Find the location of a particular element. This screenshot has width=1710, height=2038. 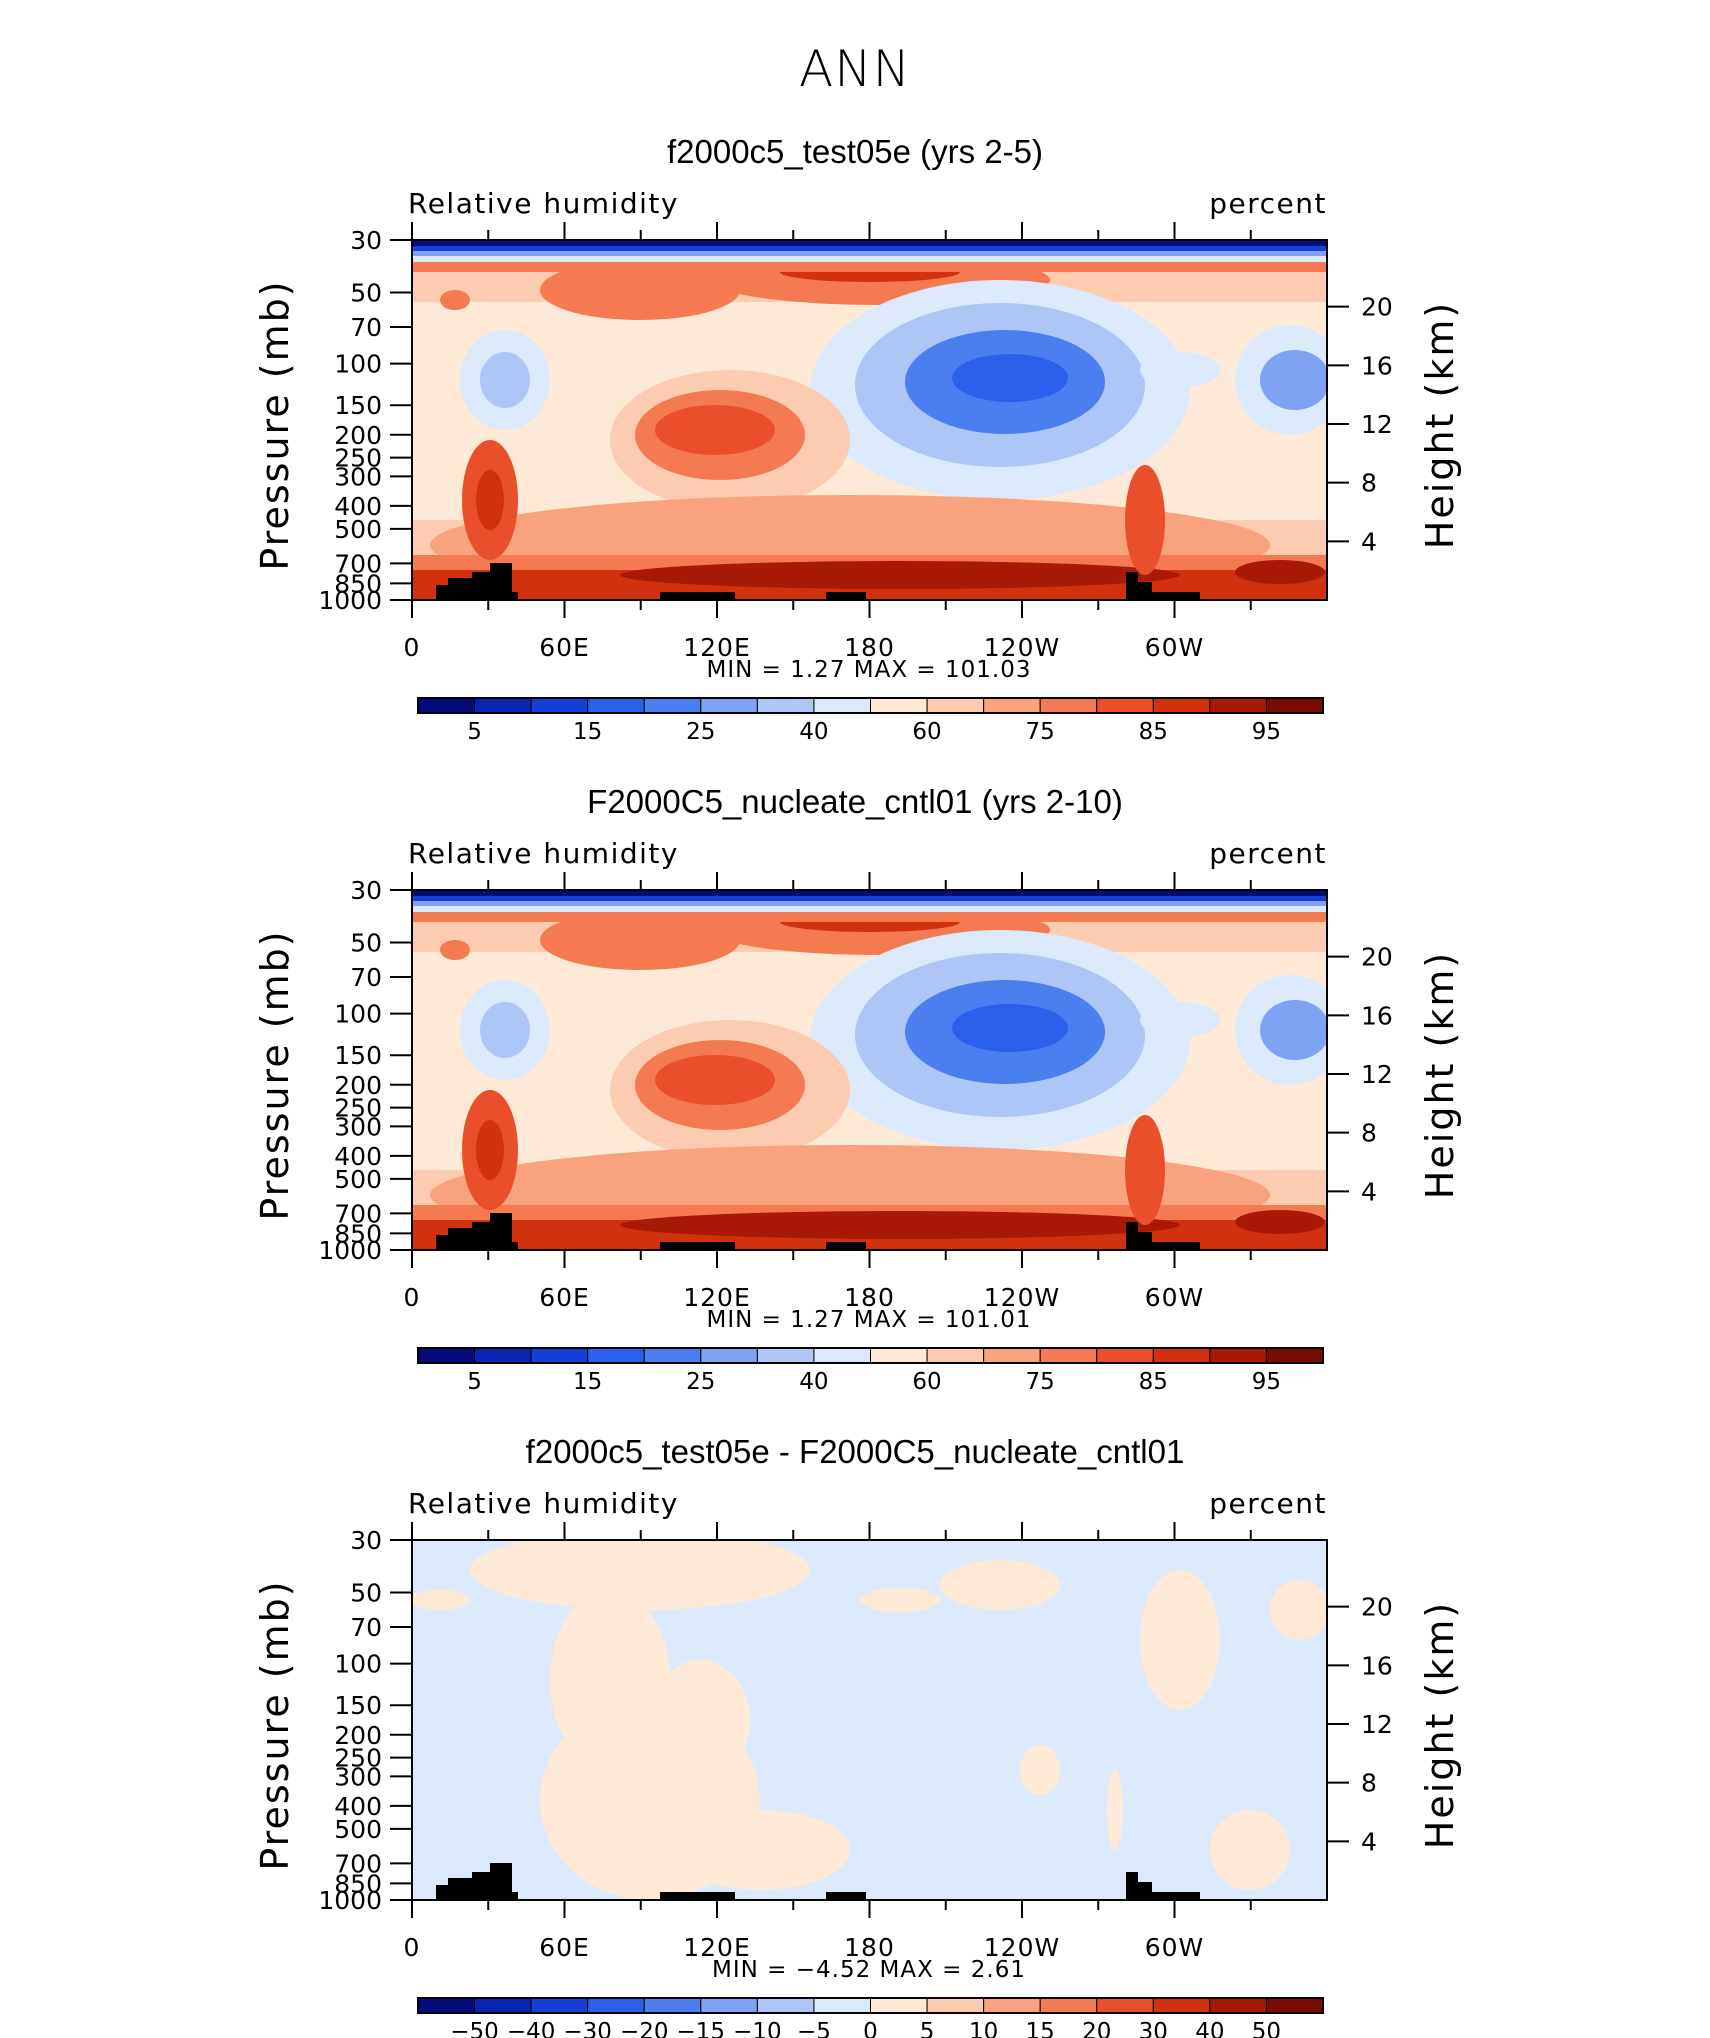

y2-axis-title: Height (km) is located at coordinates (1440, 1075).